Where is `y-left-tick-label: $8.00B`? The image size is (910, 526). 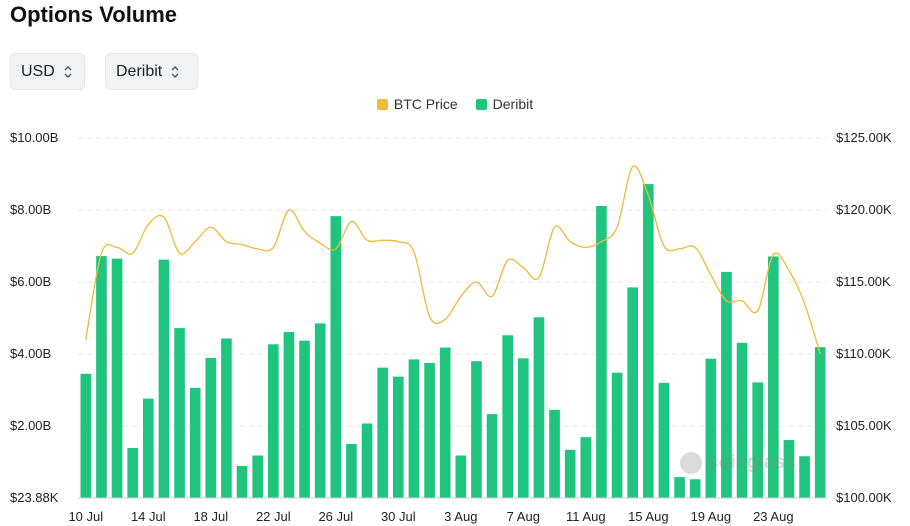
y-left-tick-label: $8.00B is located at coordinates (30, 209).